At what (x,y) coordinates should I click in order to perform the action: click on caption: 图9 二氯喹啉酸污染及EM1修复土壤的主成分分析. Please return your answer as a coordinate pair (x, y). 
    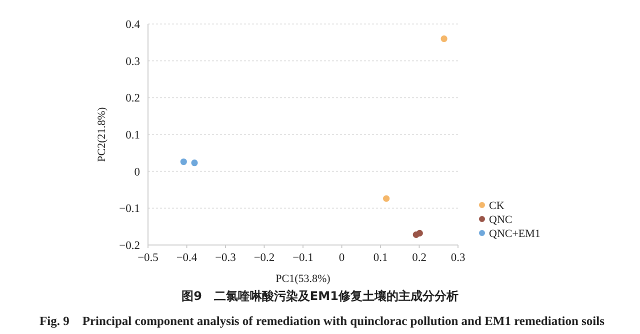
    Looking at the image, I should click on (320, 296).